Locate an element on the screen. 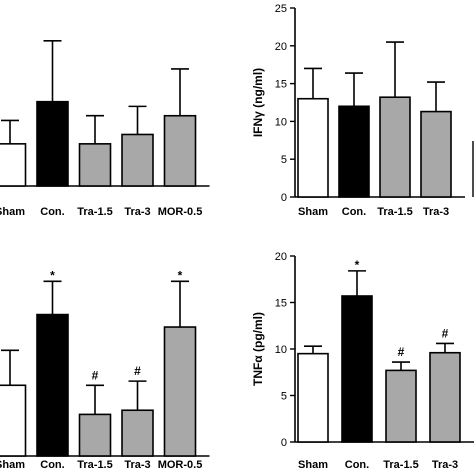 The height and width of the screenshot is (474, 474). y-axis-label: TNFα (pg/ml) is located at coordinates (258, 349).